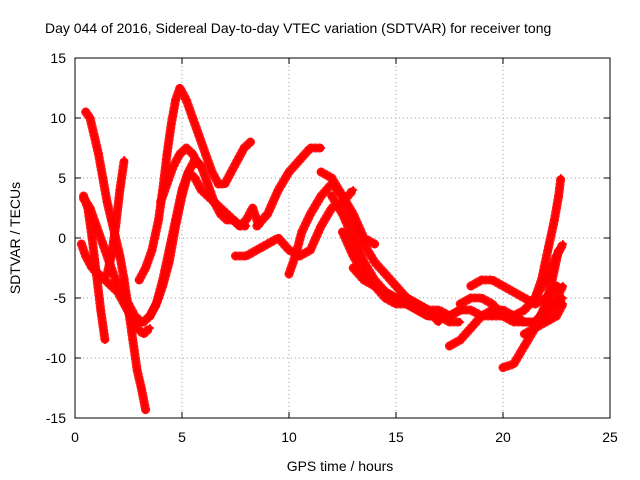 The height and width of the screenshot is (480, 640). I want to click on y-tick-label: -5, so click(60, 298).